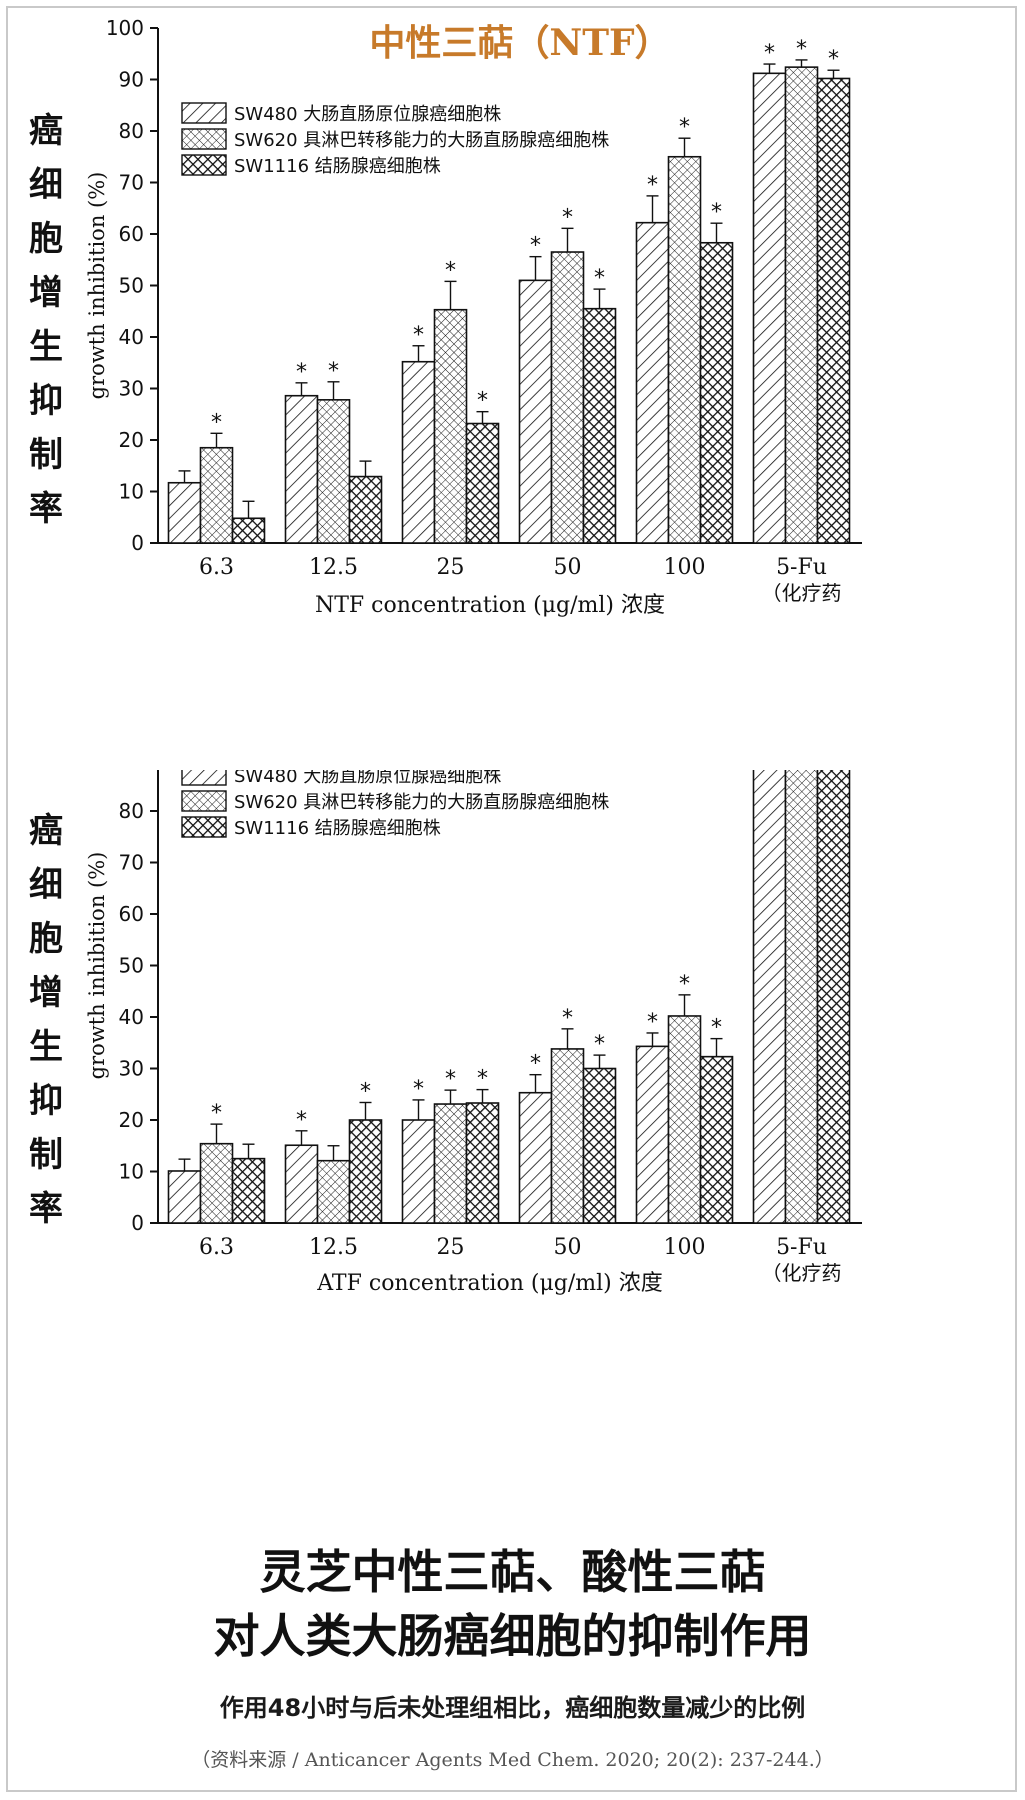 The height and width of the screenshot is (1800, 1025). Describe the element at coordinates (131, 337) in the screenshot. I see `y-tick-label: 40` at that location.